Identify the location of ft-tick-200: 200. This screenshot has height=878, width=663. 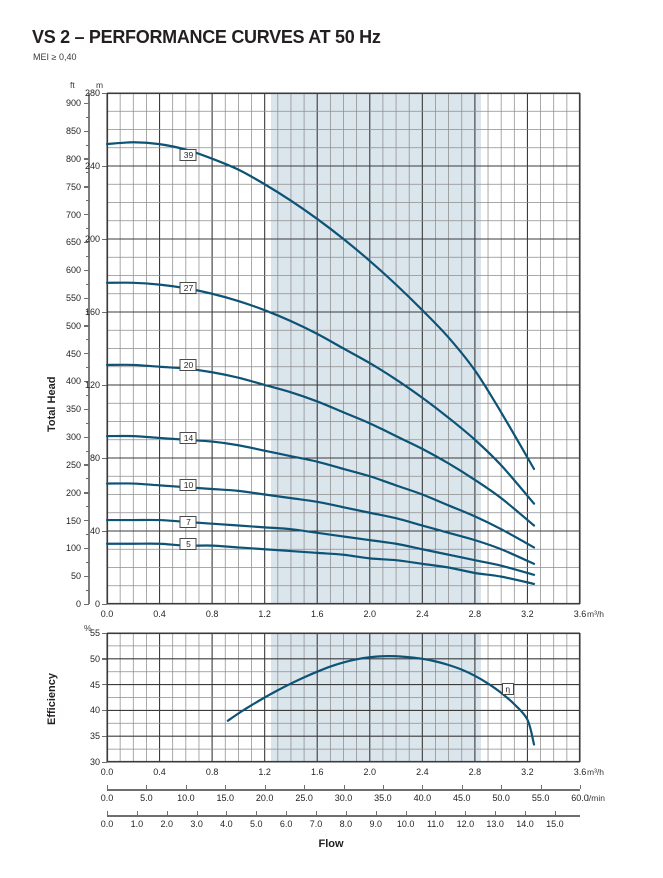
(73, 492).